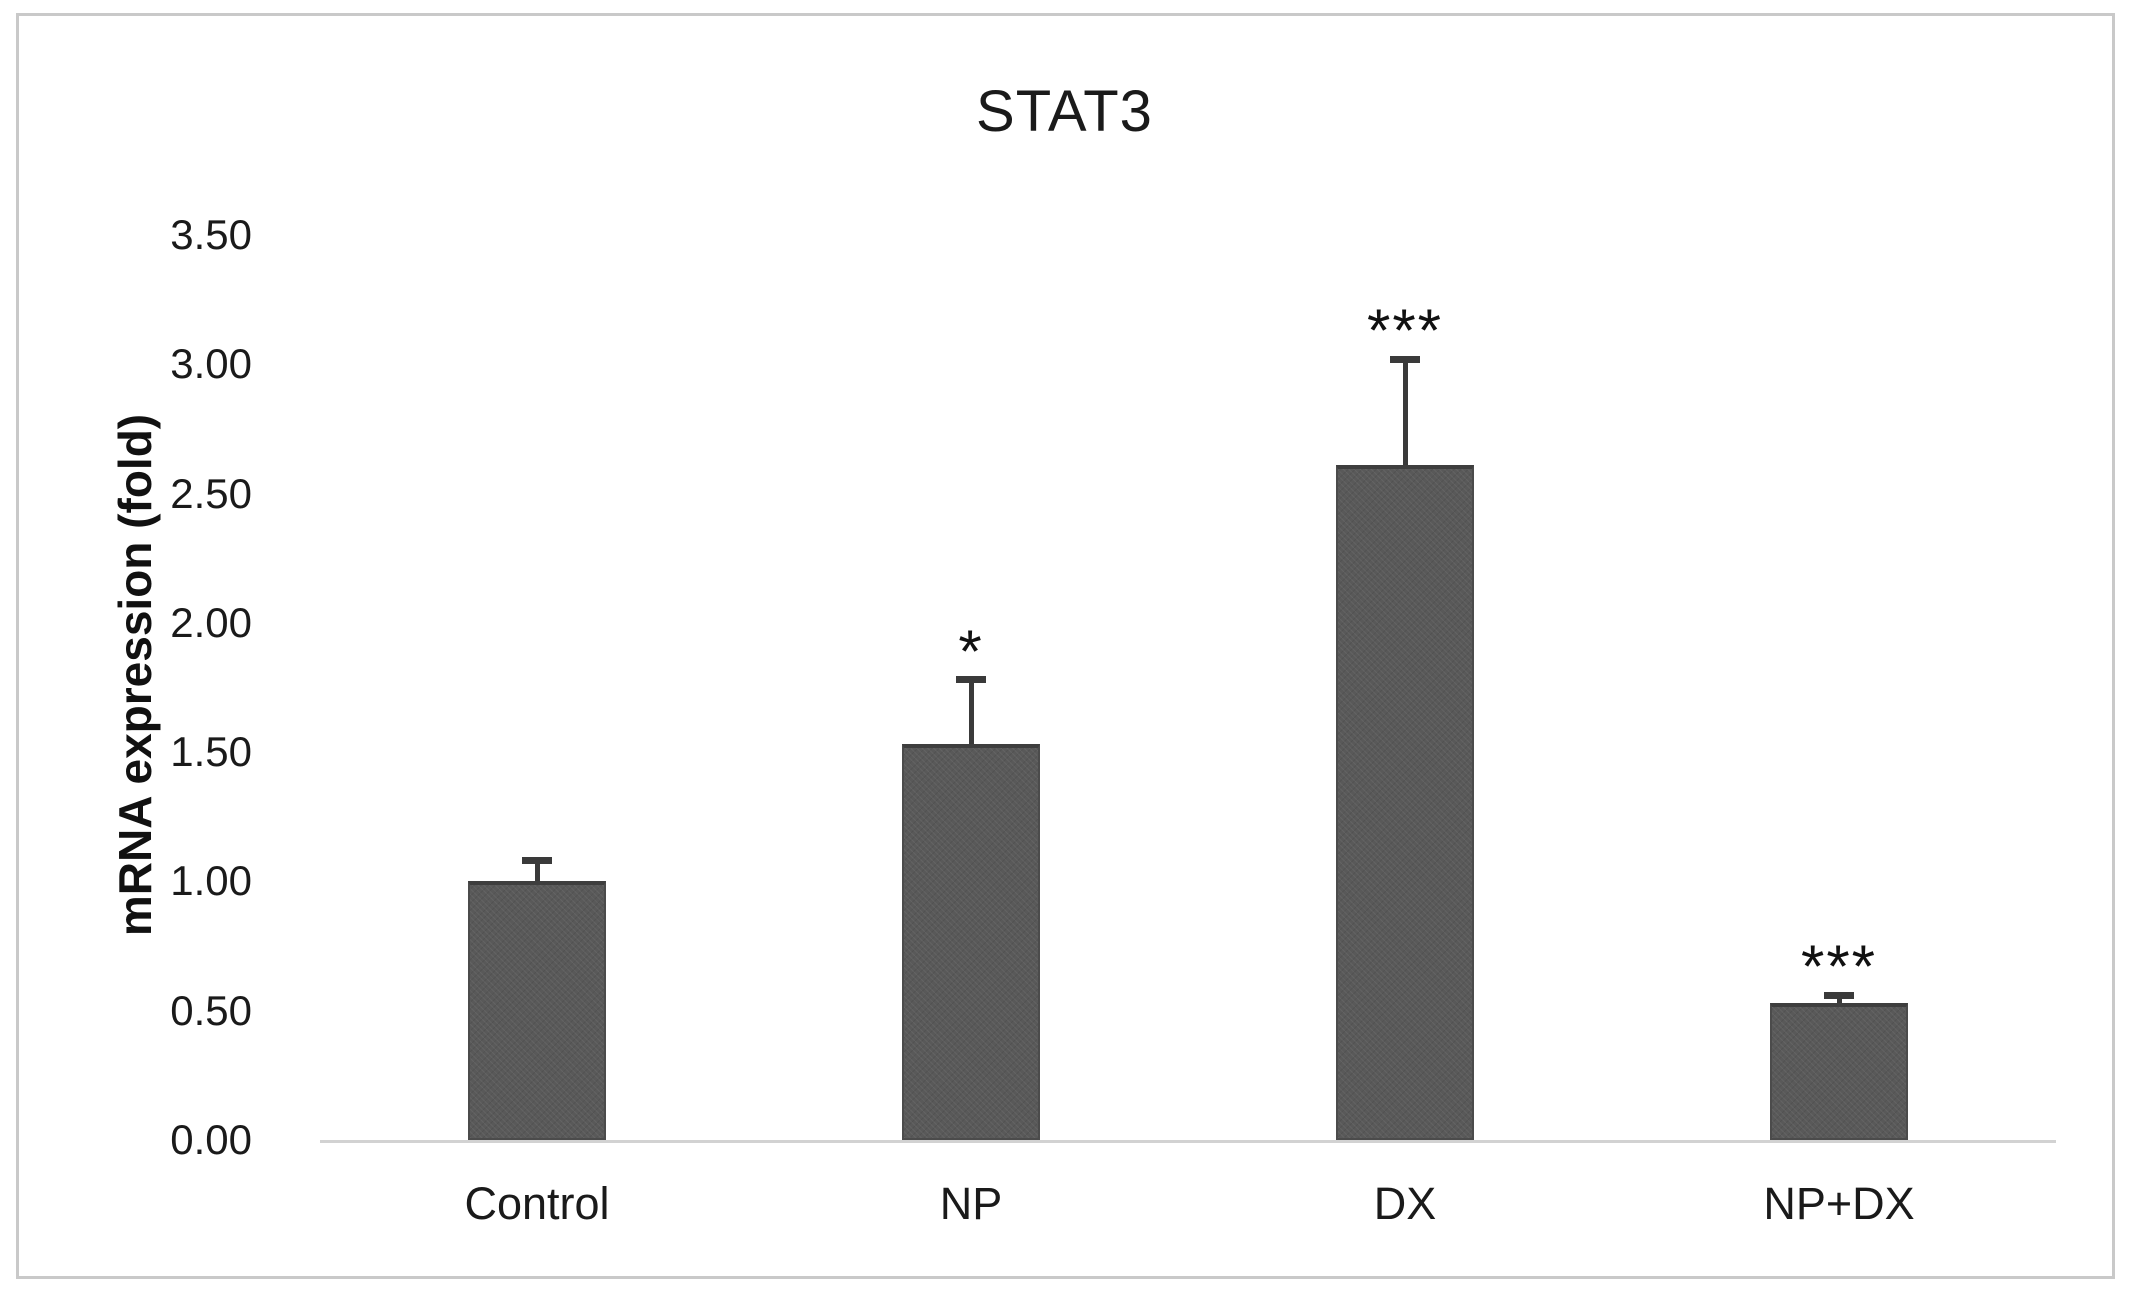 Image resolution: width=2129 pixels, height=1291 pixels. What do you see at coordinates (211, 752) in the screenshot?
I see `y-tick-label: 1.50` at bounding box center [211, 752].